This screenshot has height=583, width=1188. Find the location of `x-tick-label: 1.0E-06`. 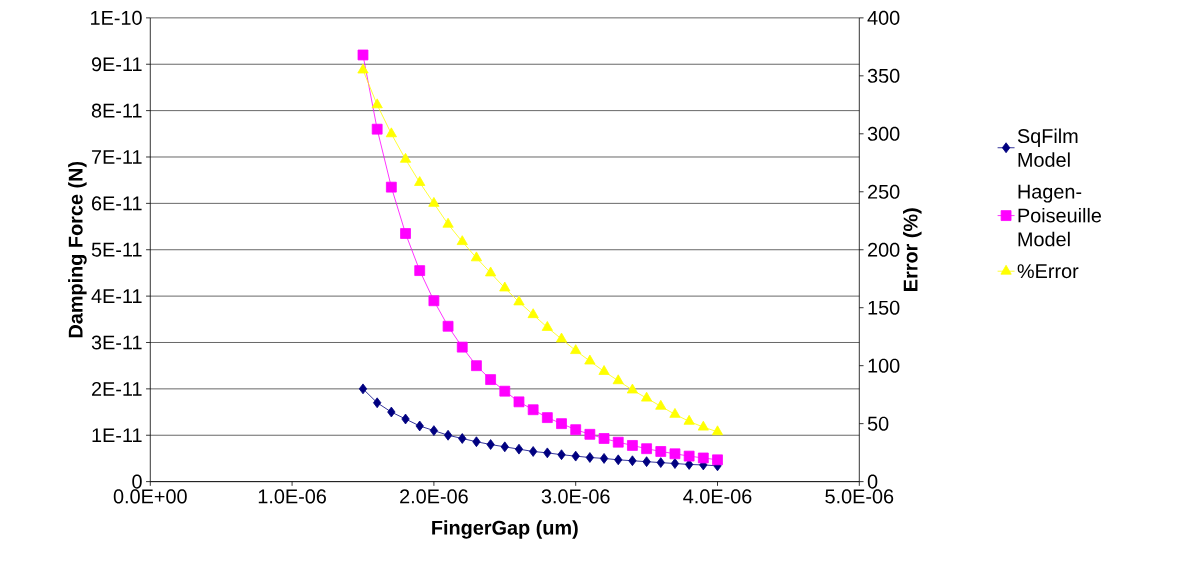

x-tick-label: 1.0E-06 is located at coordinates (292, 496).